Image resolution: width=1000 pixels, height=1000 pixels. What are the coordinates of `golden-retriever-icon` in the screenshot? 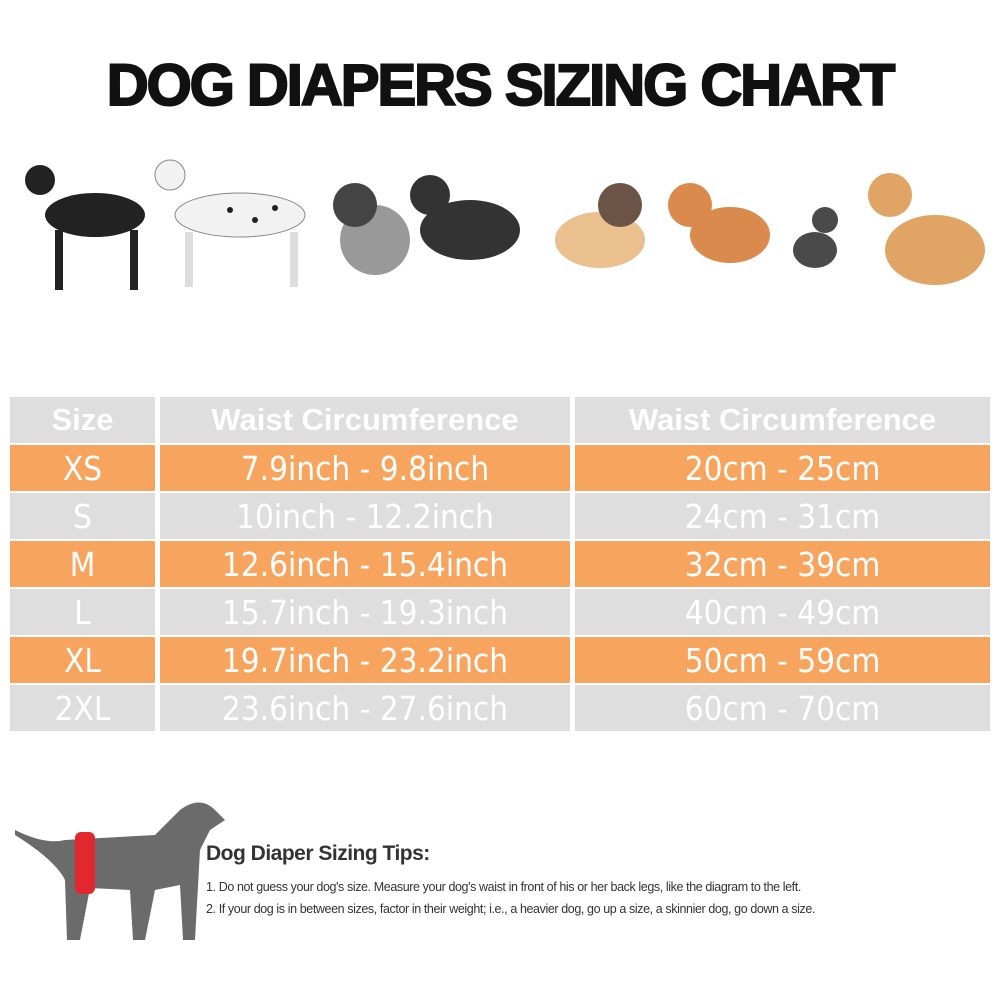 It's located at (926, 229).